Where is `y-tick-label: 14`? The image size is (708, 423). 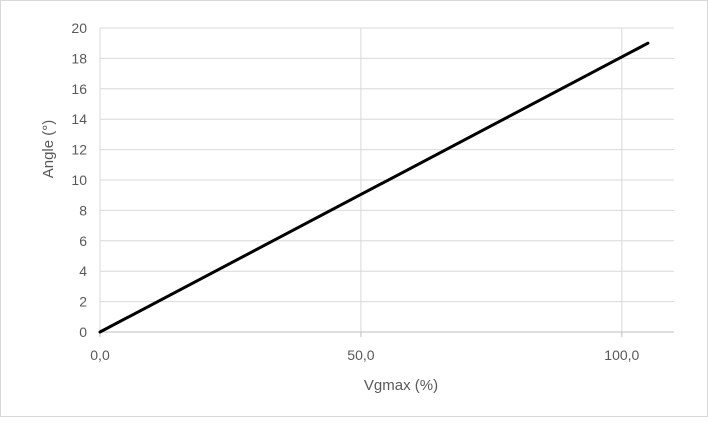
y-tick-label: 14 is located at coordinates (79, 119).